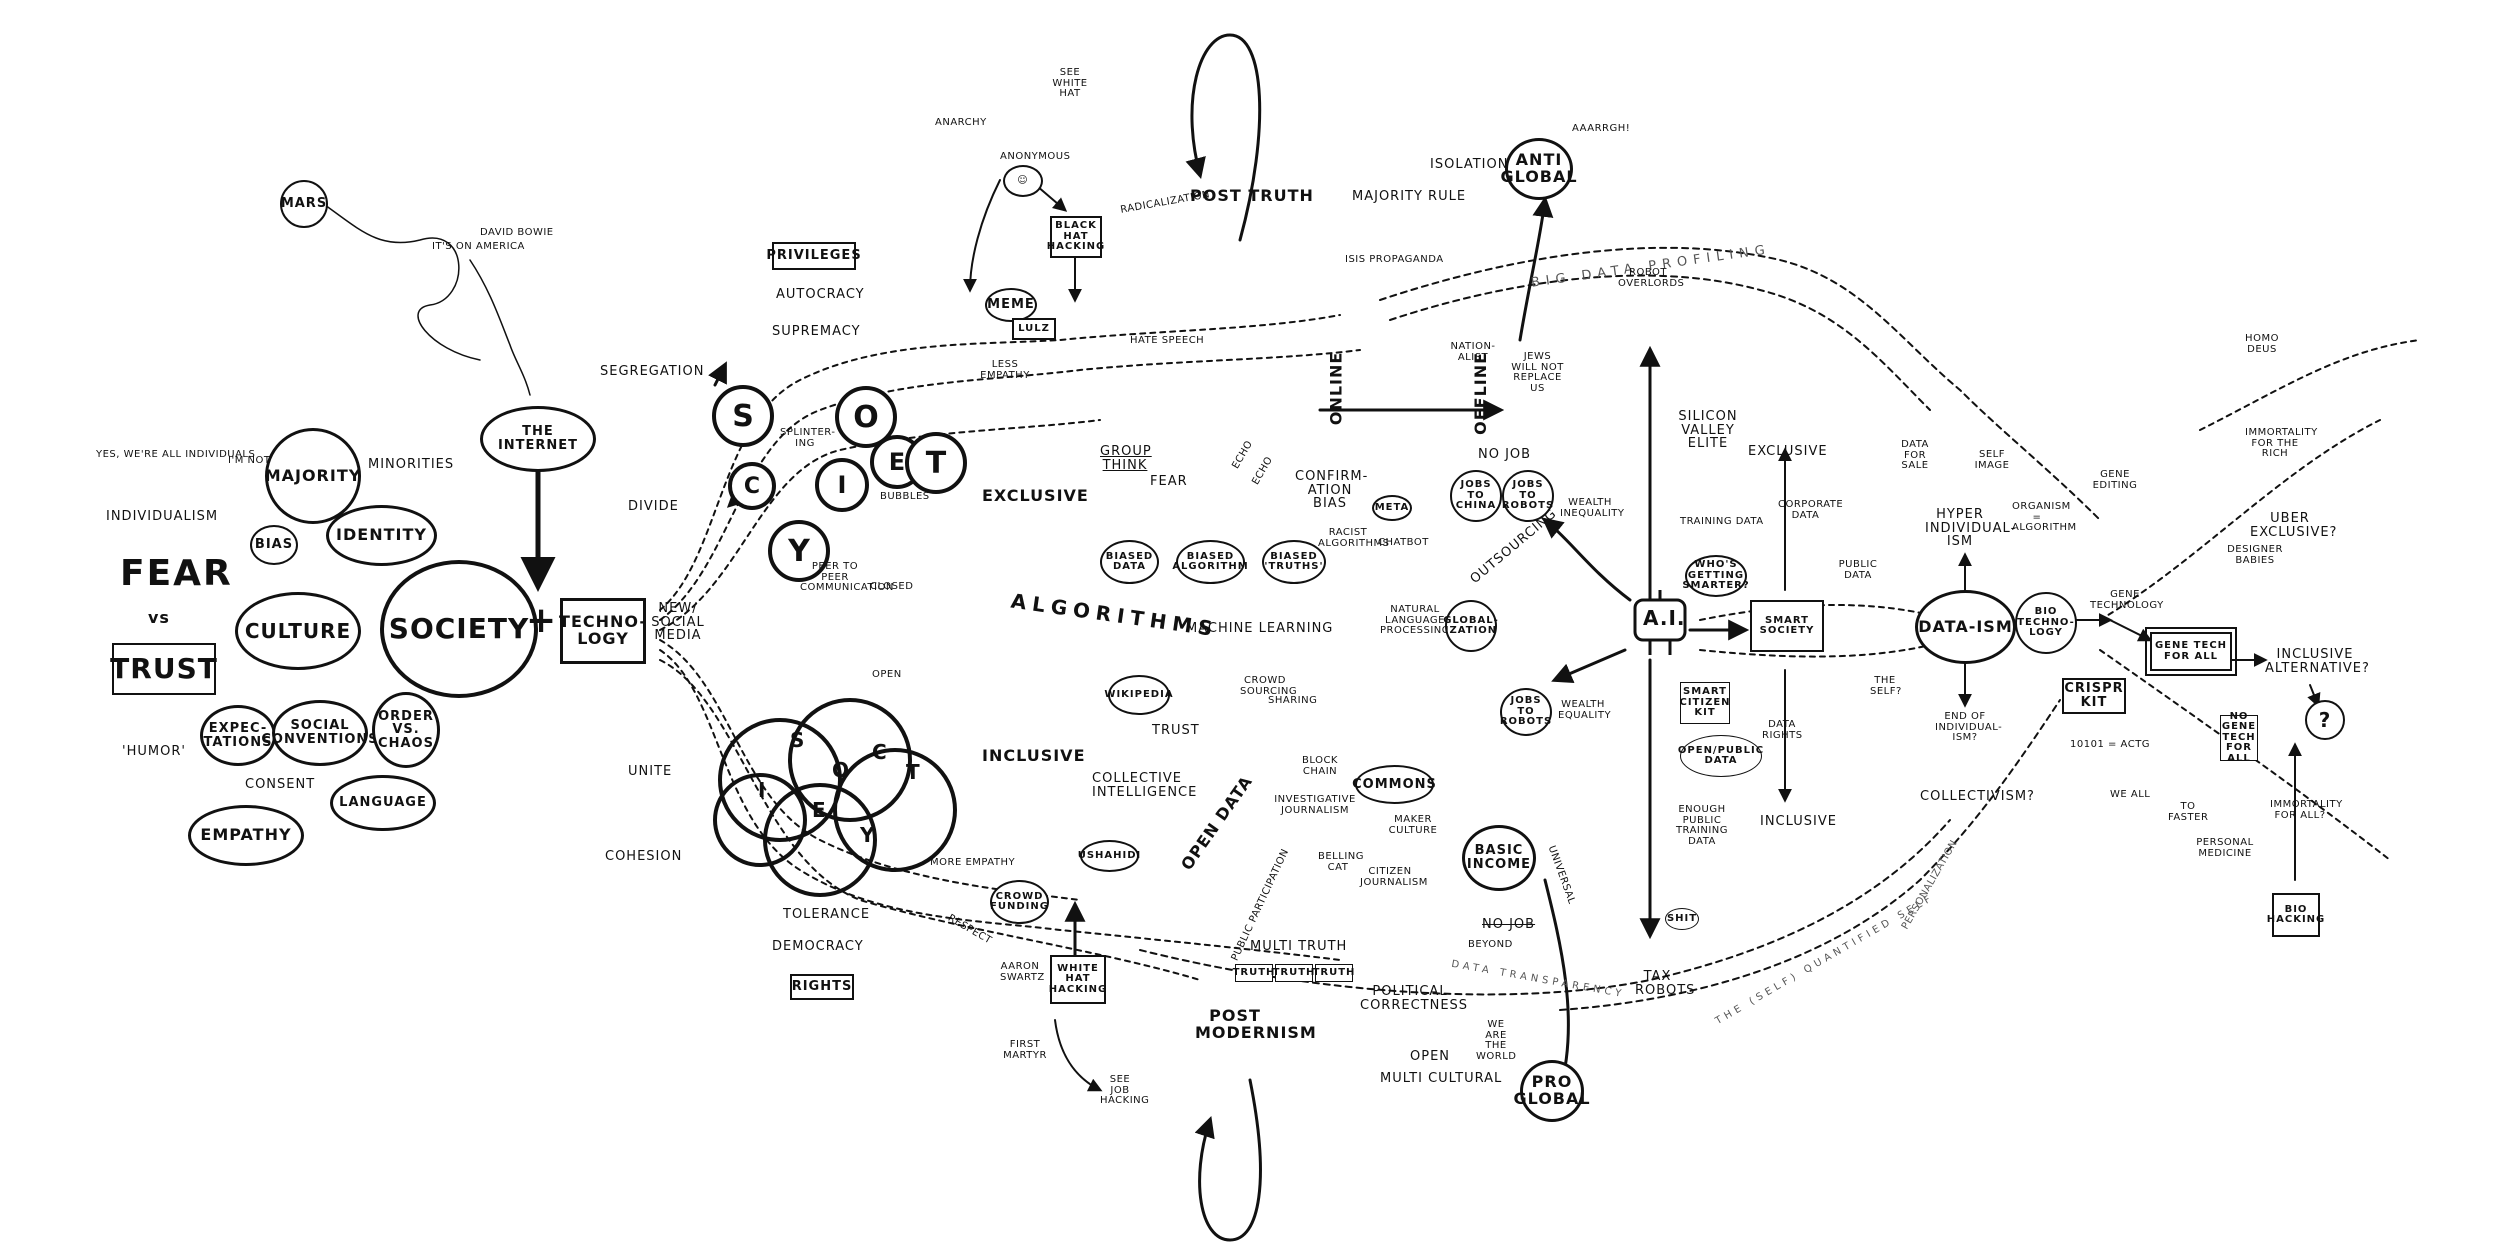 This screenshot has width=2500, height=1250. Describe the element at coordinates (538, 439) in the screenshot. I see `internet-node: The Internet` at that location.